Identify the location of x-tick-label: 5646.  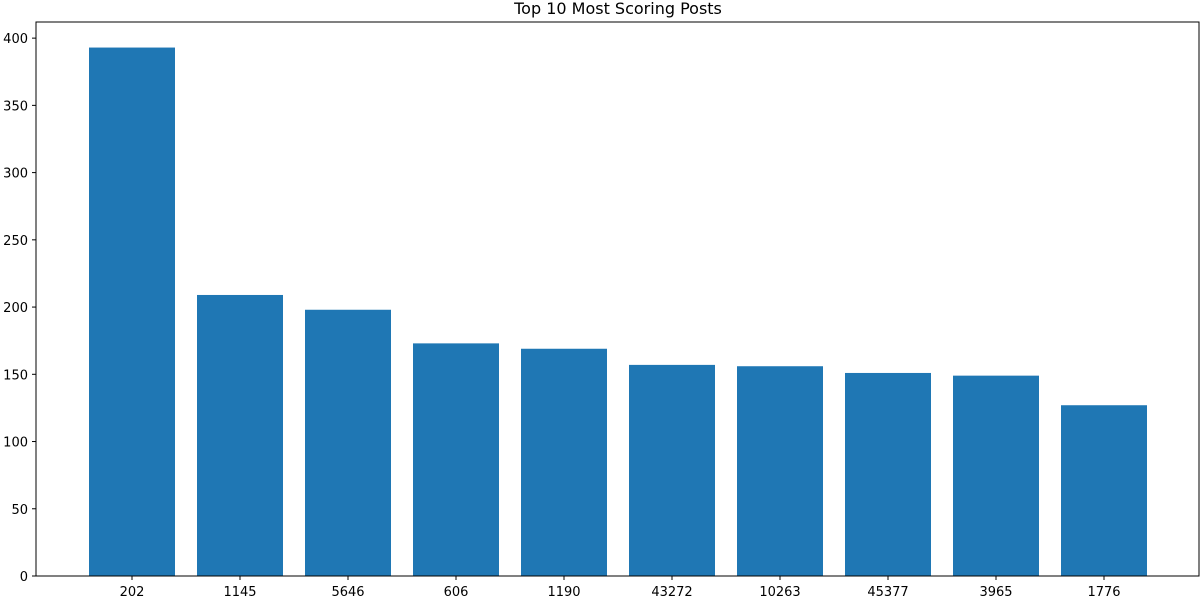
(347, 592).